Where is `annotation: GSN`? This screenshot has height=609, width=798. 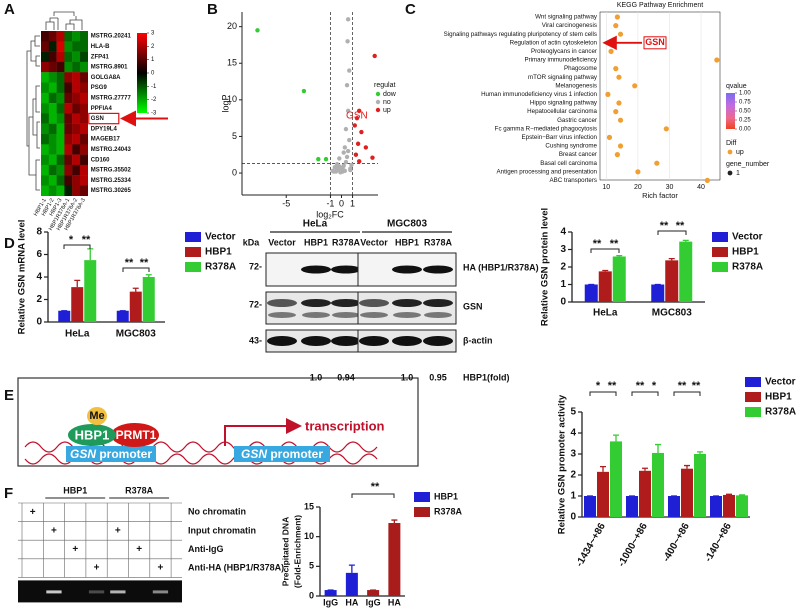
annotation: GSN is located at coordinates (655, 42).